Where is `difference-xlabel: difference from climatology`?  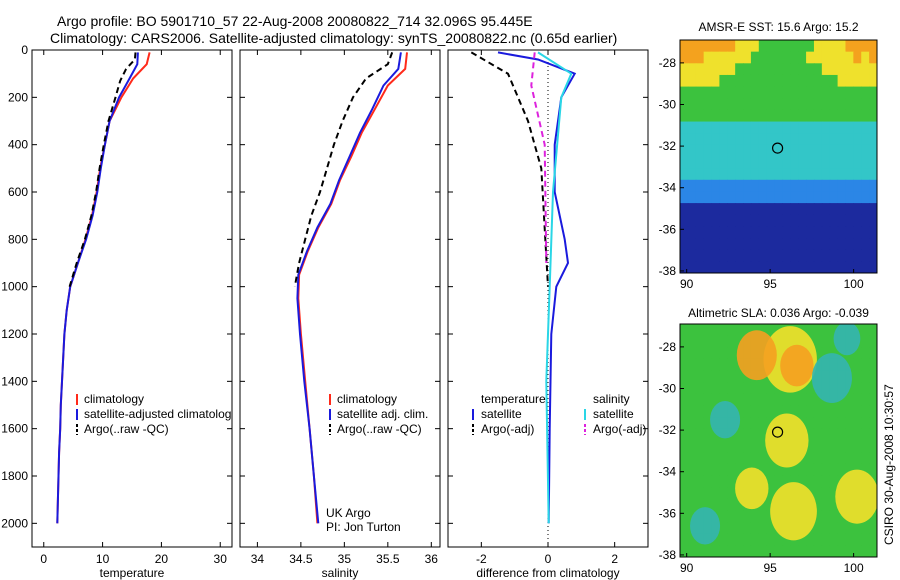
difference-xlabel: difference from climatology is located at coordinates (547, 573).